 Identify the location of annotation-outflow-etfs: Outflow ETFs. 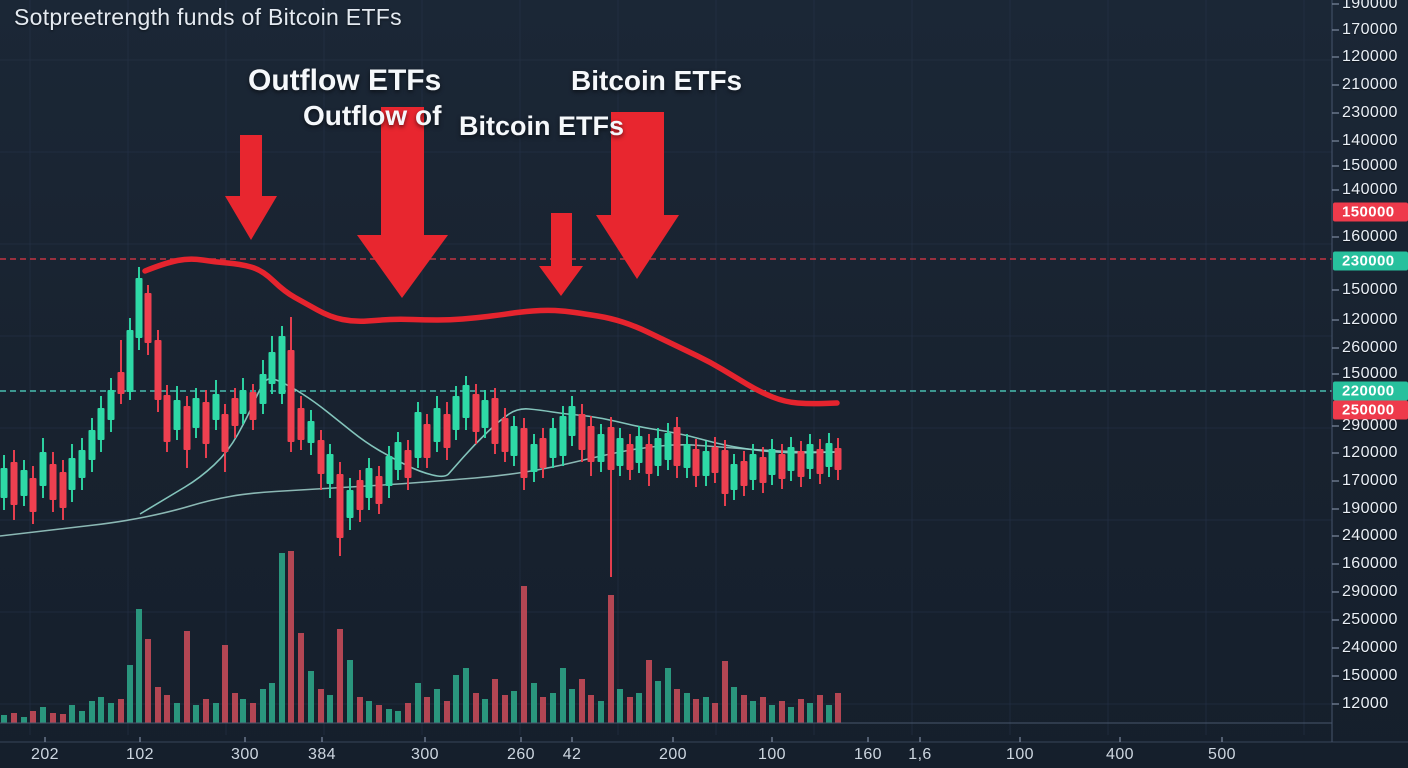
(345, 80).